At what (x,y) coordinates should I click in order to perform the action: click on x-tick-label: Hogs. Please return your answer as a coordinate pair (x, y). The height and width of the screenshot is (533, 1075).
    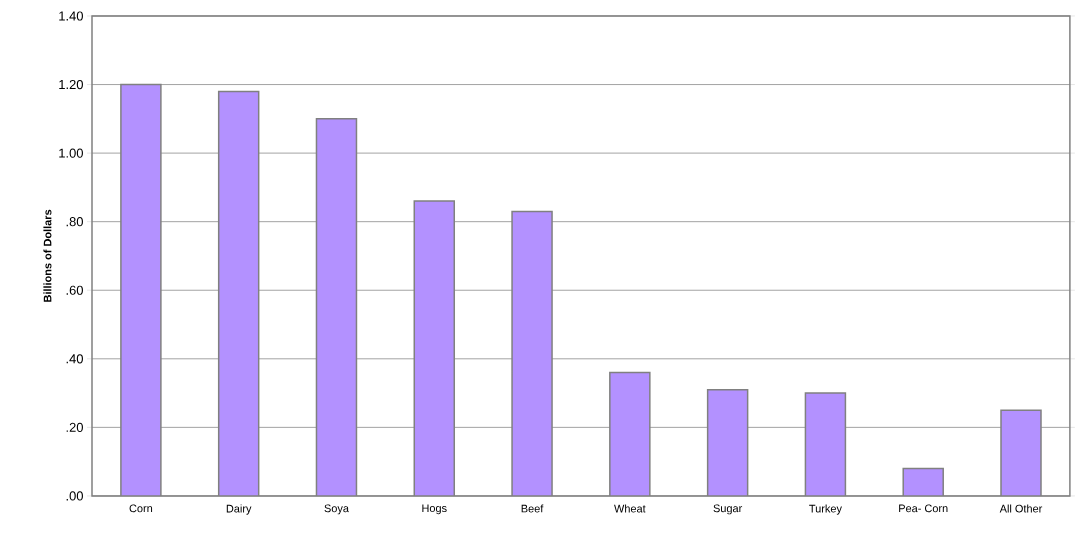
    Looking at the image, I should click on (434, 509).